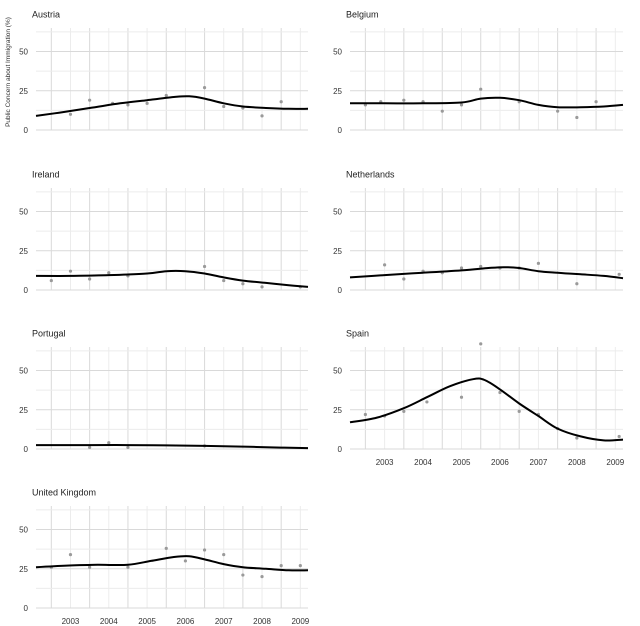  What do you see at coordinates (486, 409) in the screenshot?
I see `trend-line-spain` at bounding box center [486, 409].